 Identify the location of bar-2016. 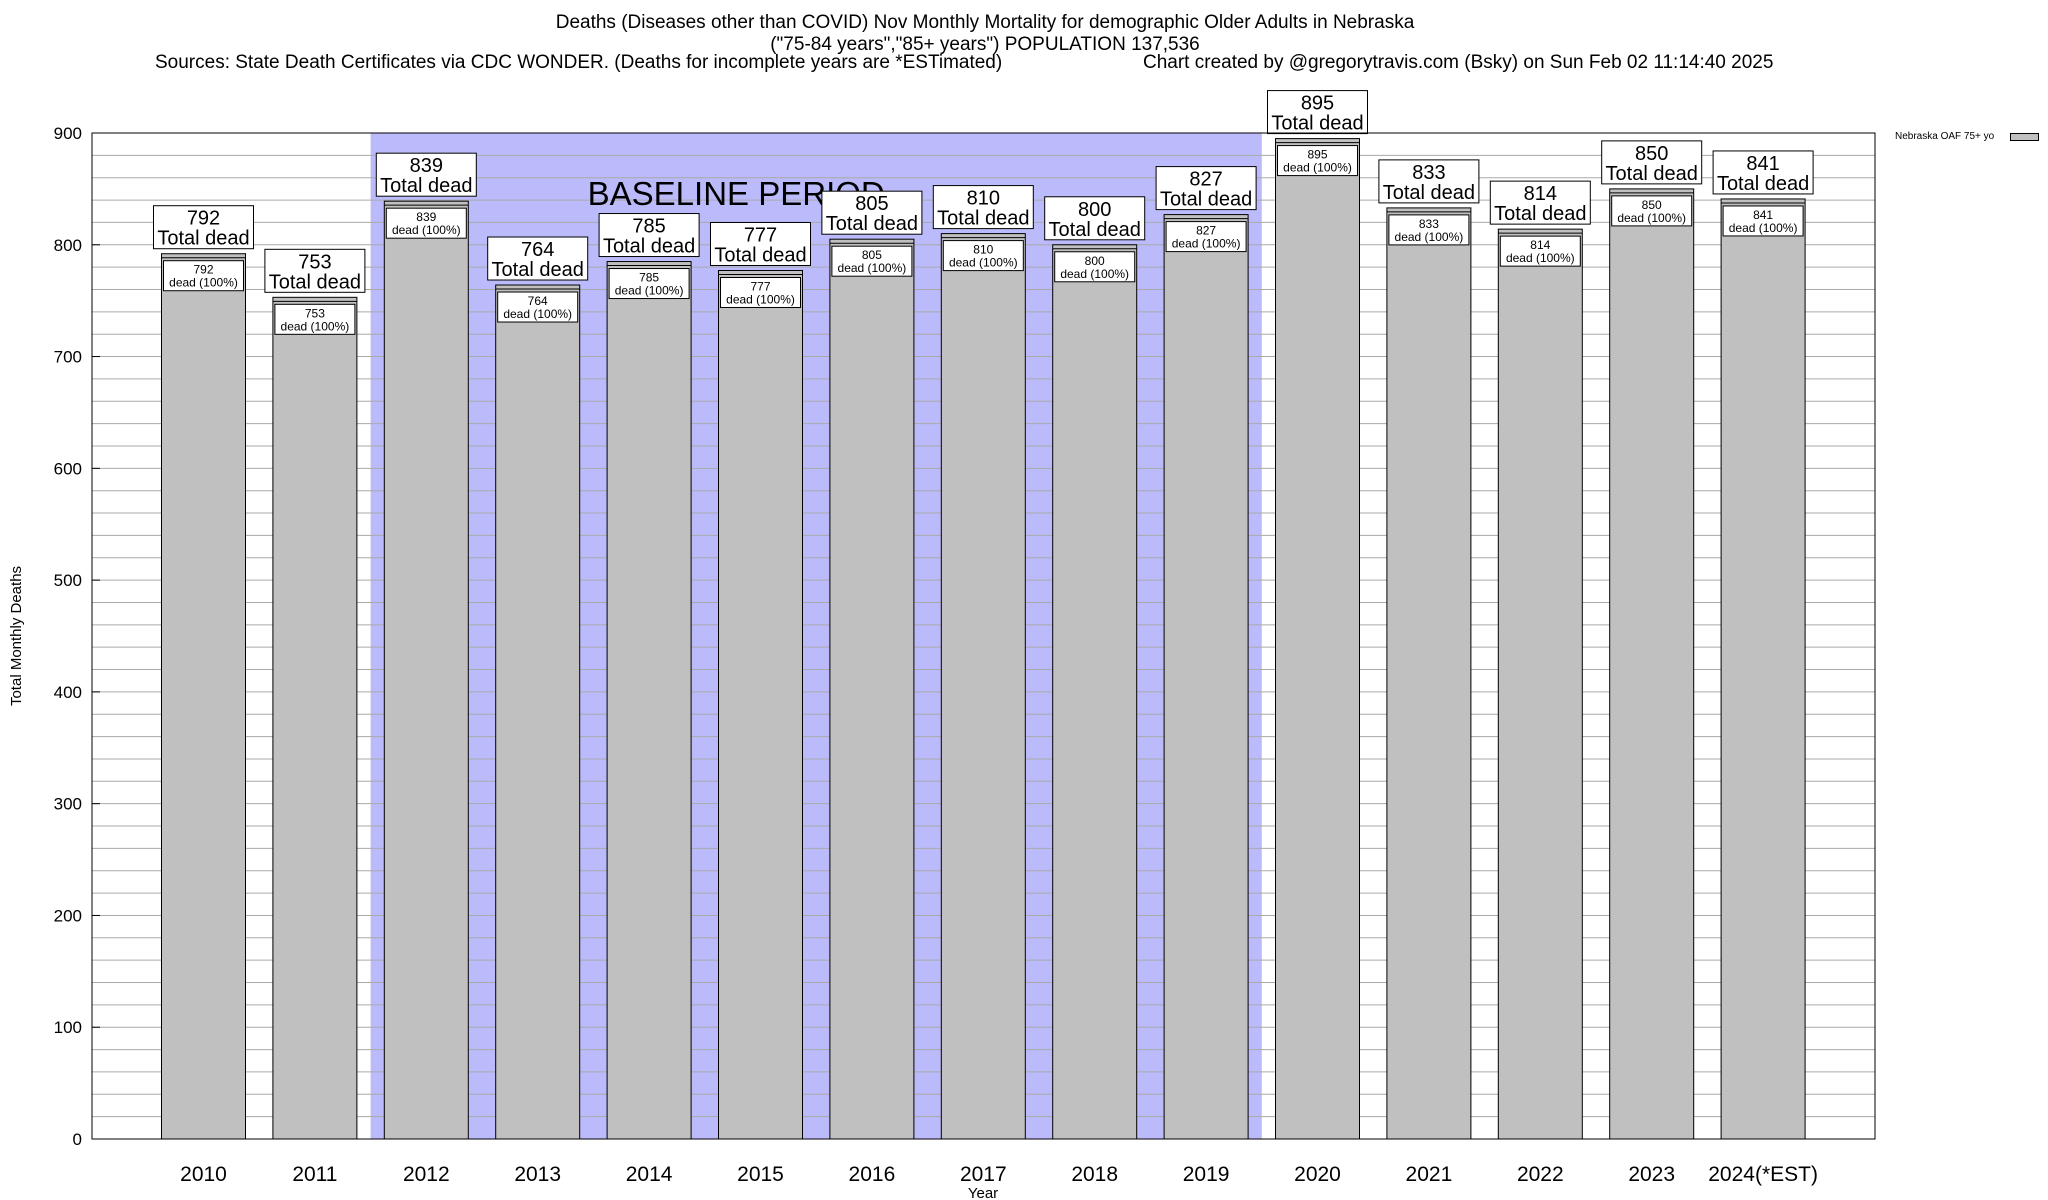
(872, 689).